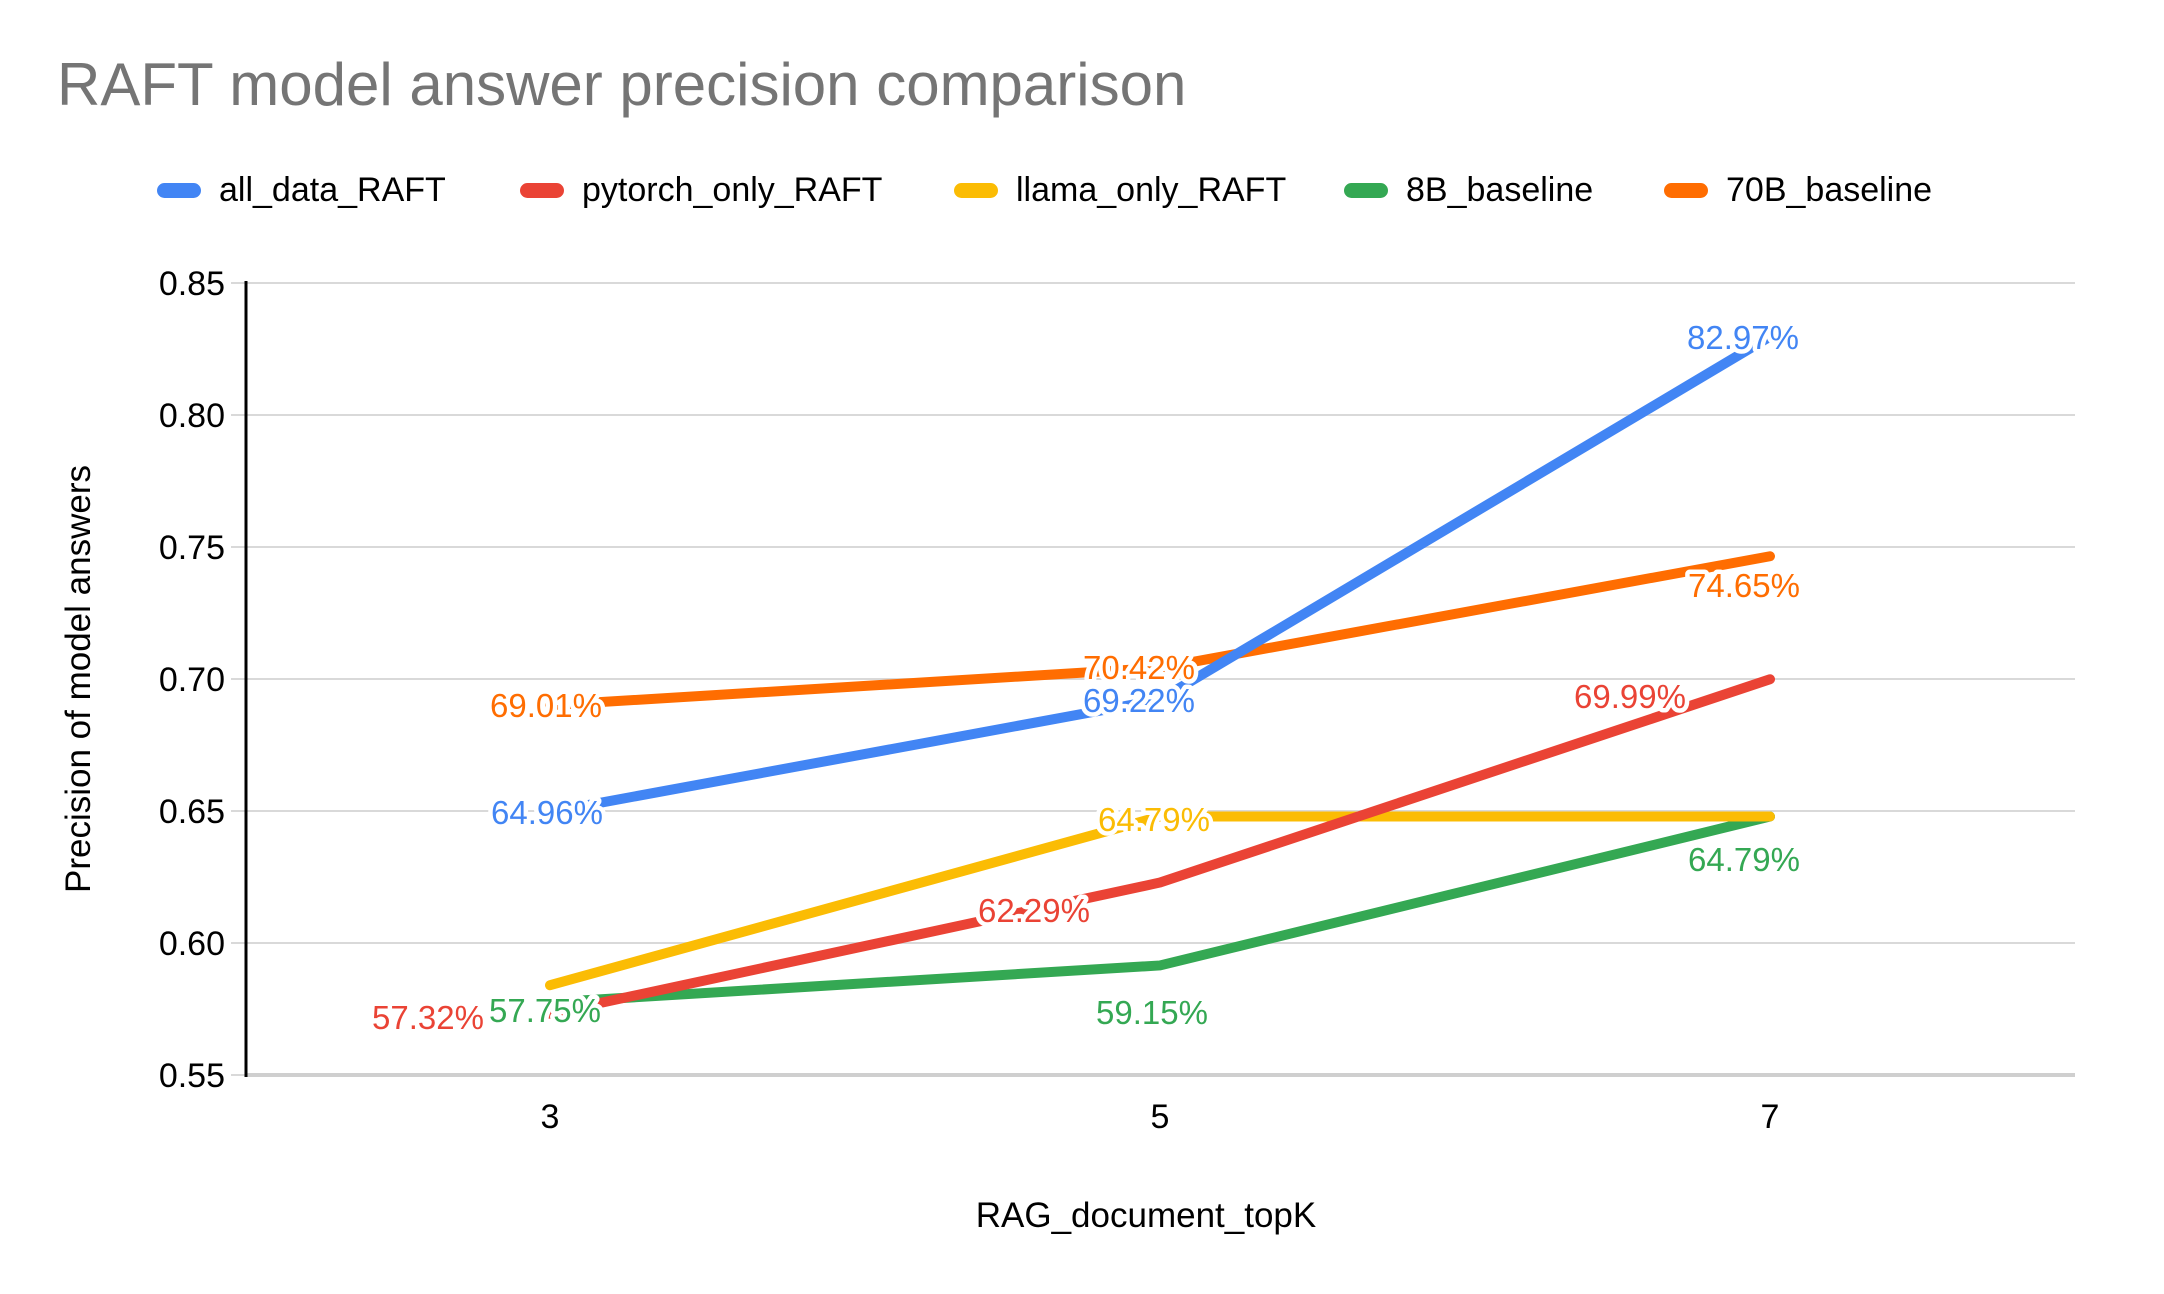 The width and height of the screenshot is (2164, 1294). What do you see at coordinates (1160, 631) in the screenshot?
I see `series-line-70B_baseline` at bounding box center [1160, 631].